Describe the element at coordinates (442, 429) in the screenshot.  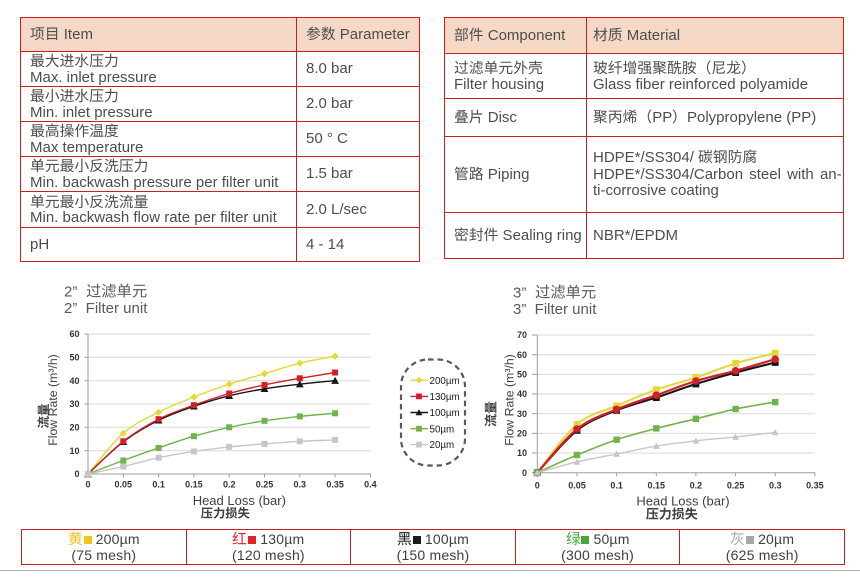
I see `svg-text: 50µm` at that location.